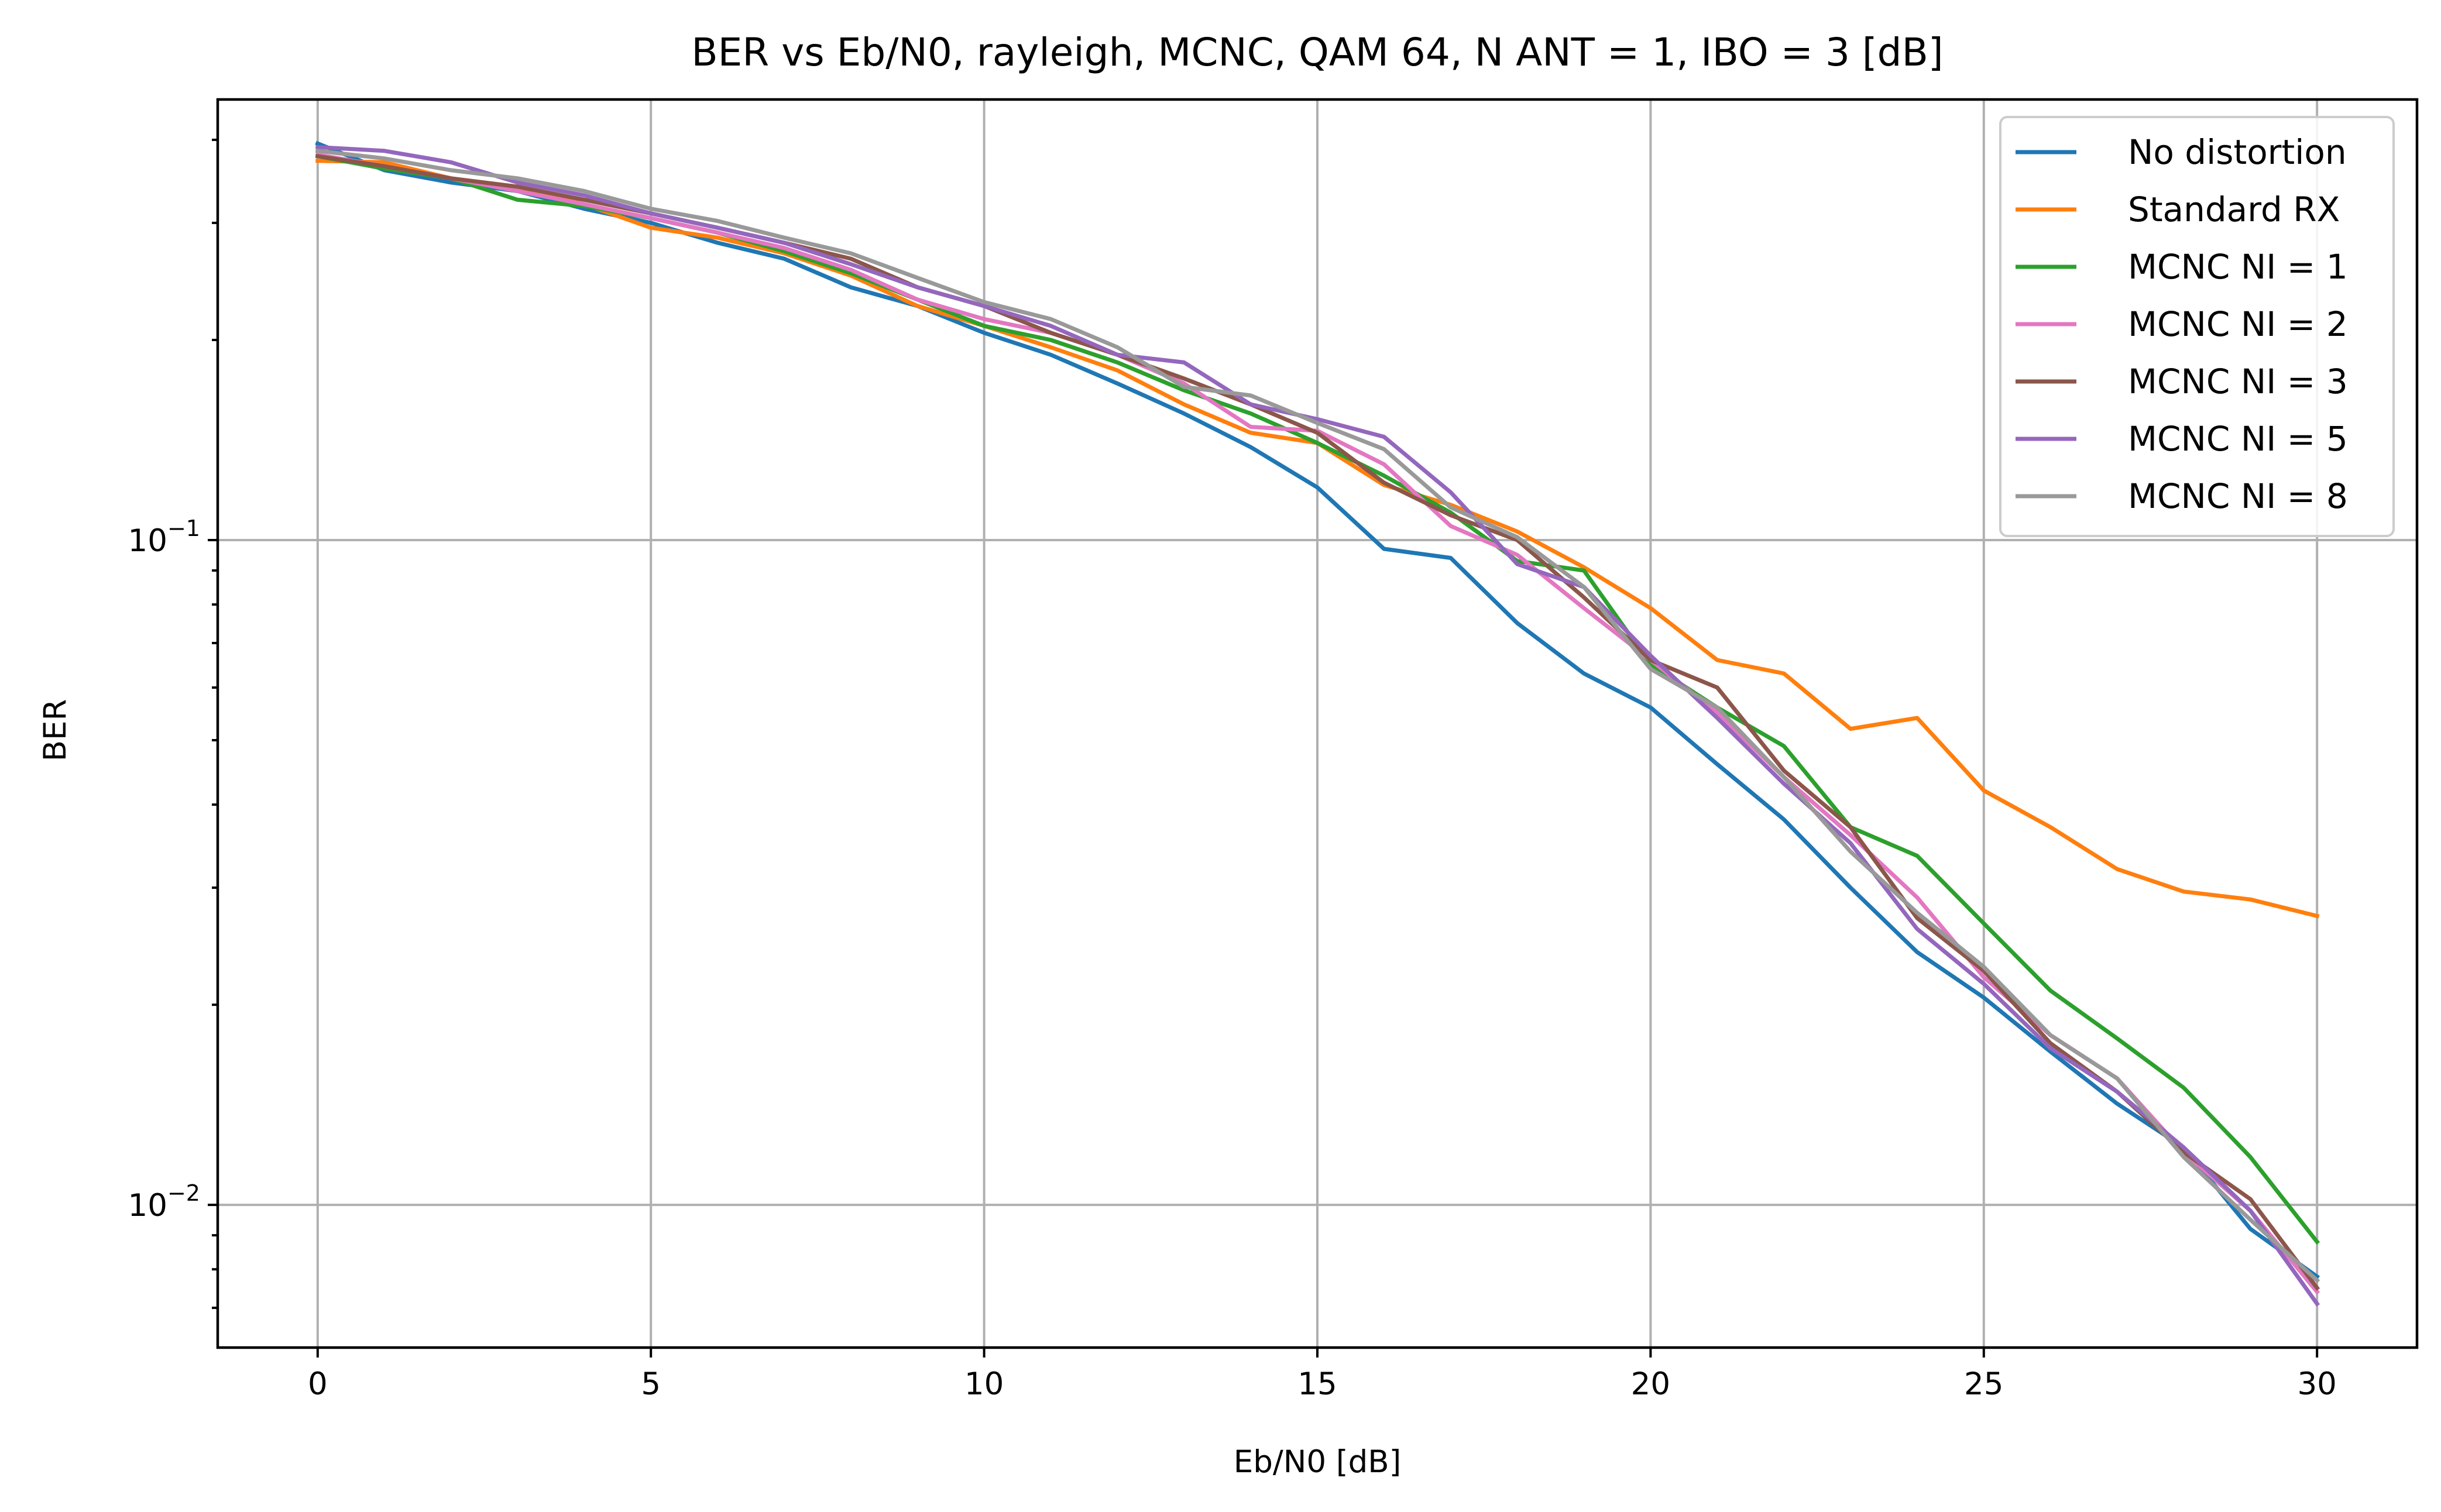 The image size is (2441, 1512). Describe the element at coordinates (651, 1384) in the screenshot. I see `x-tick-label: 5` at that location.